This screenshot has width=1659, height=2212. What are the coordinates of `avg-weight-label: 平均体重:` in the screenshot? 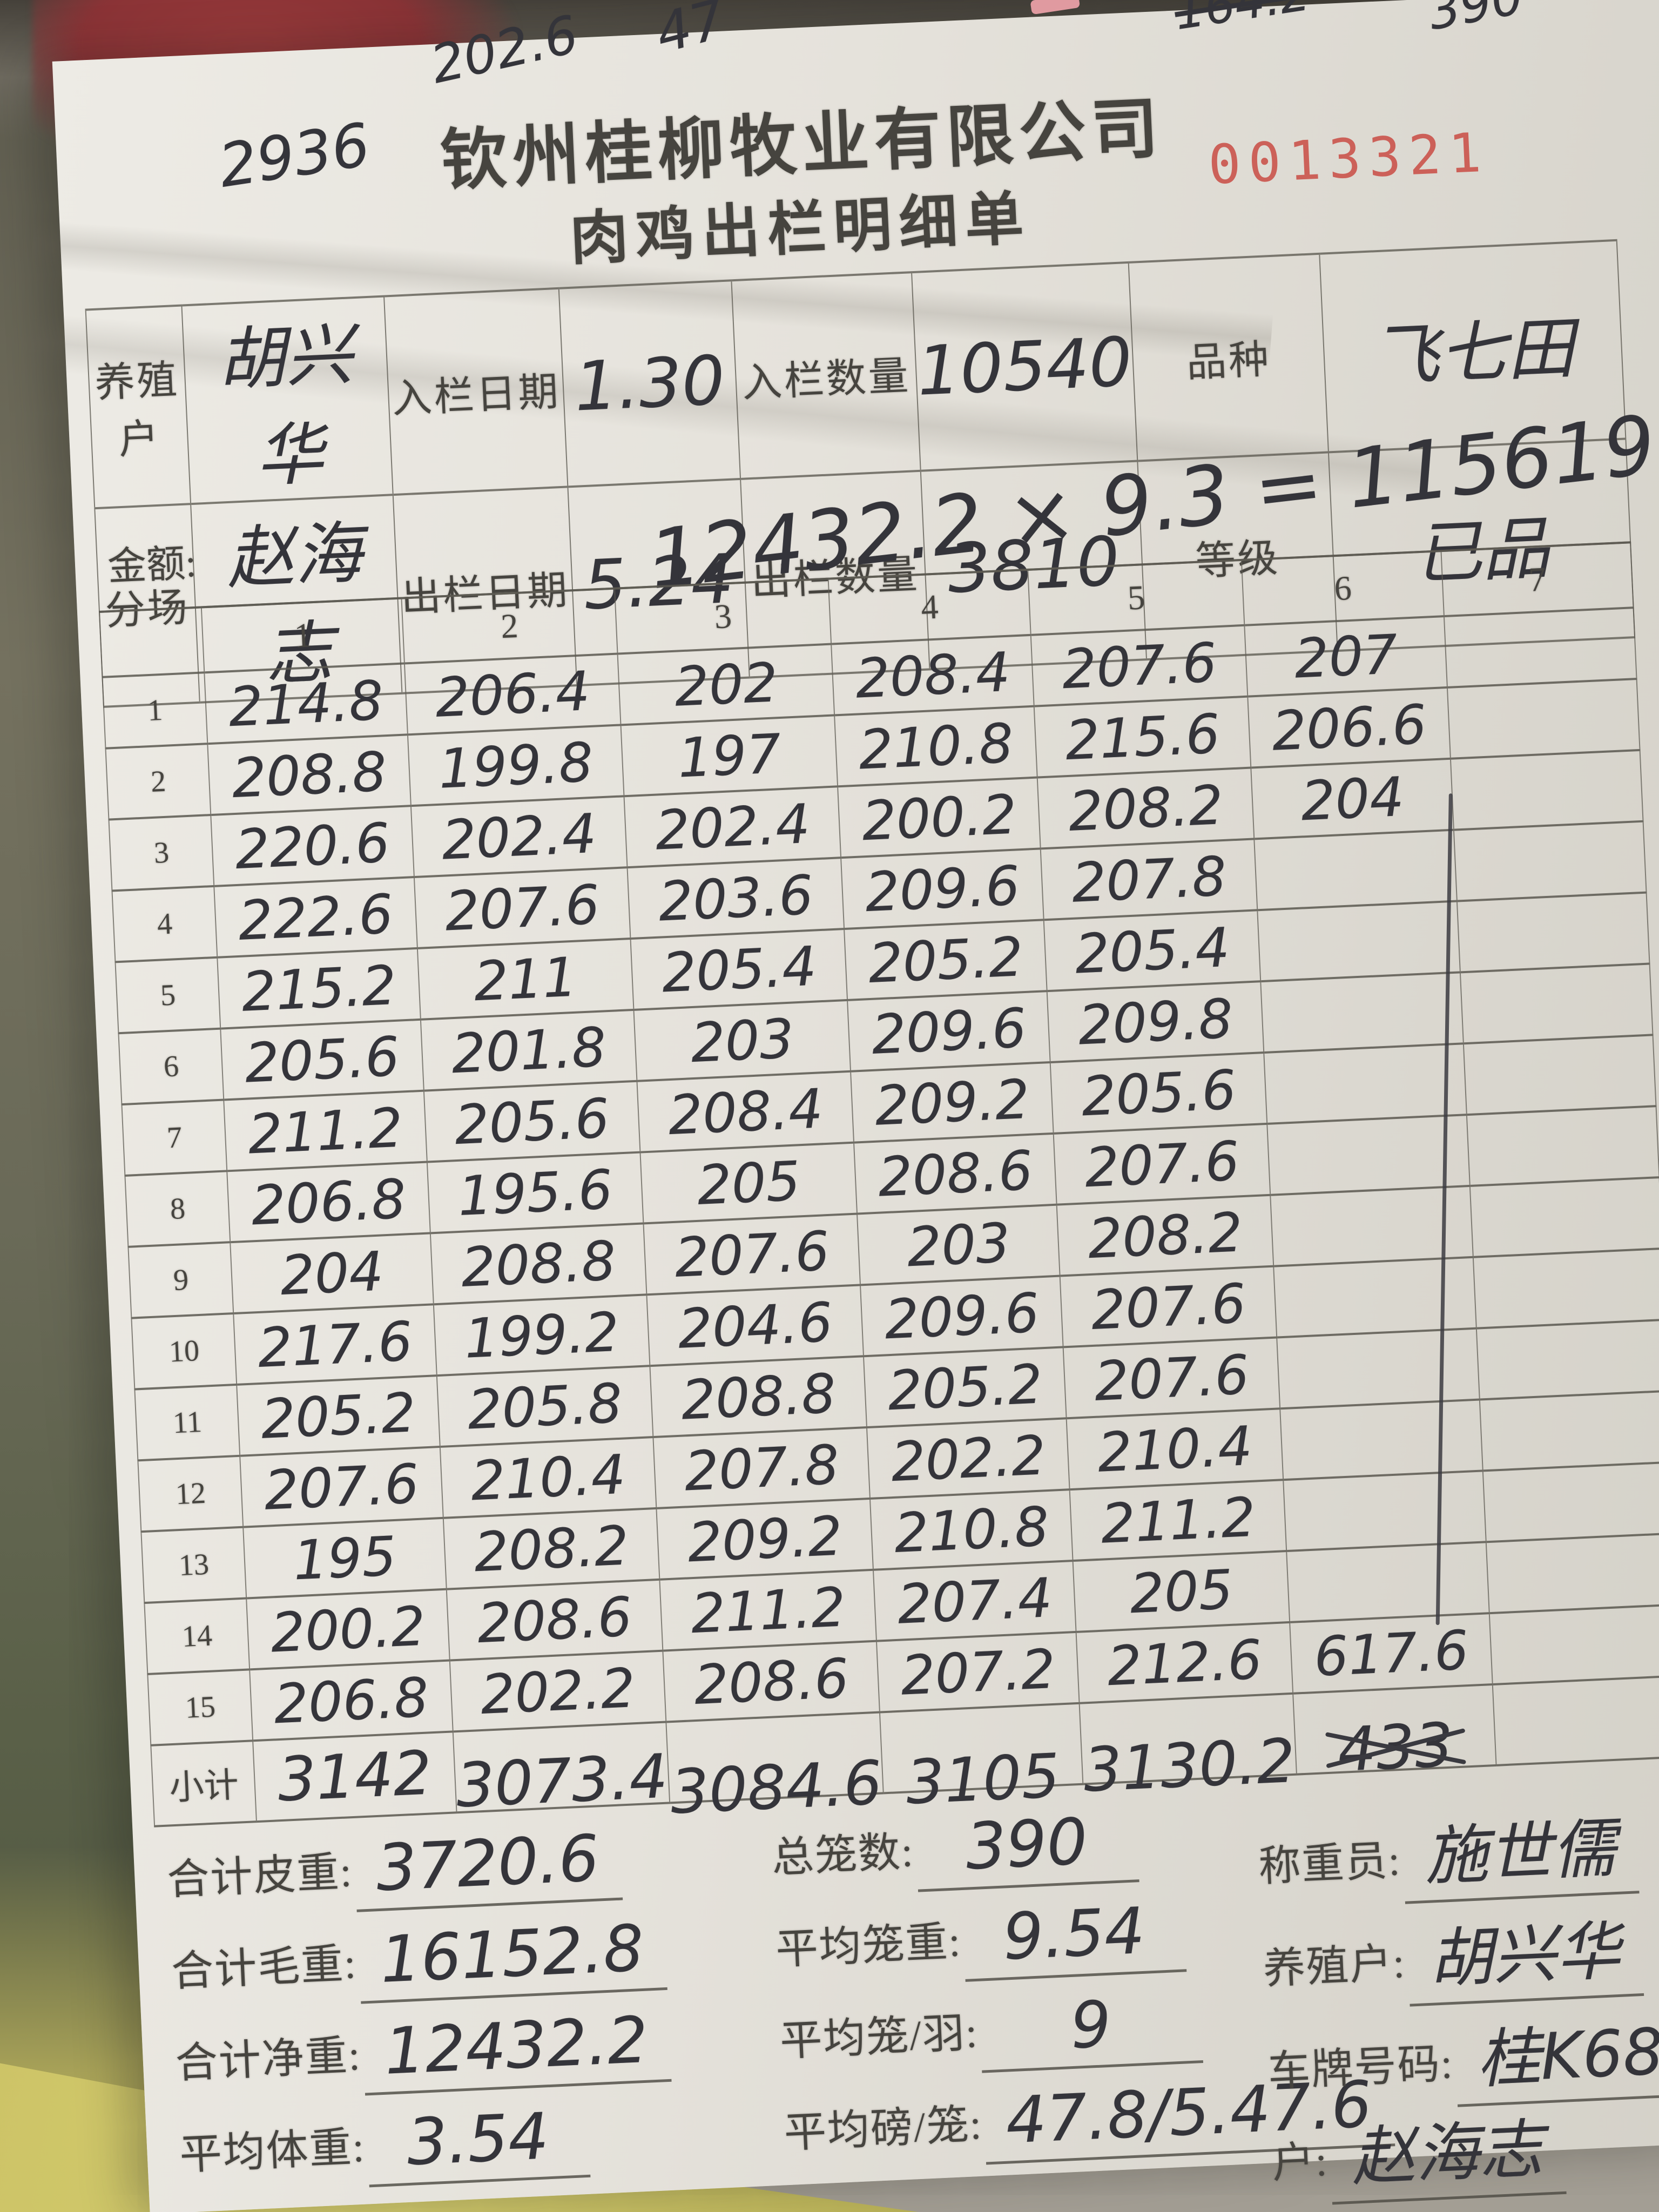 It's located at (272, 2151).